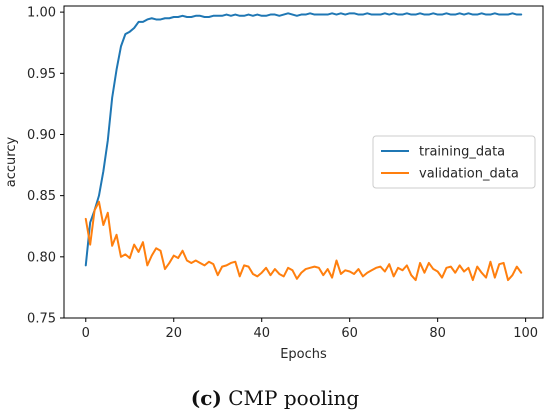  I want to click on y-tick-label: 0.80, so click(41, 257).